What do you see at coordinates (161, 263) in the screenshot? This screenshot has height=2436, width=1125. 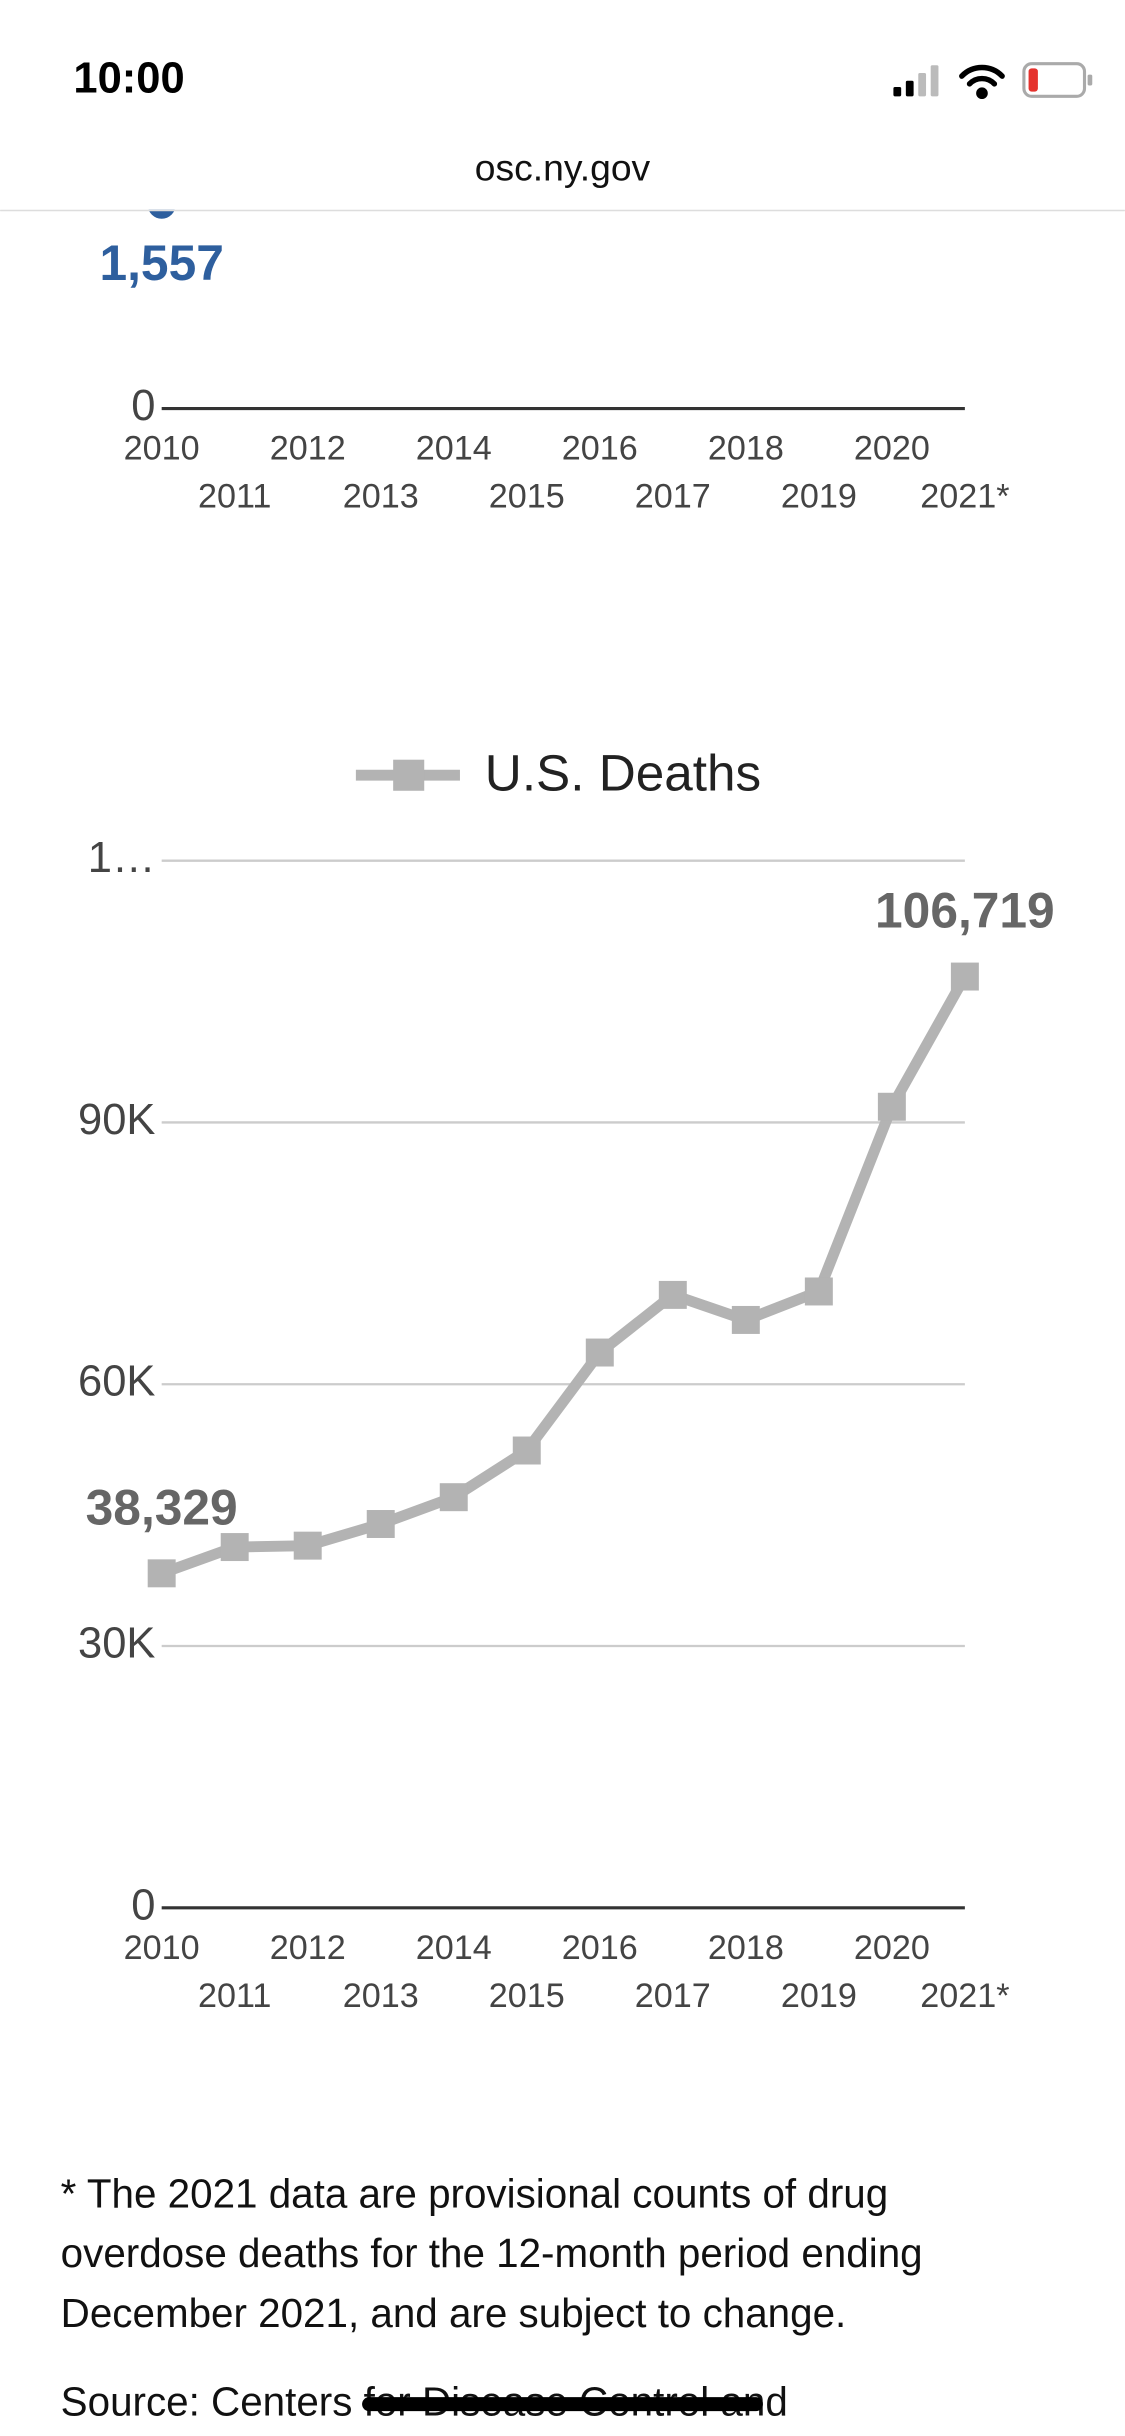 I see `data-label: 1,557` at bounding box center [161, 263].